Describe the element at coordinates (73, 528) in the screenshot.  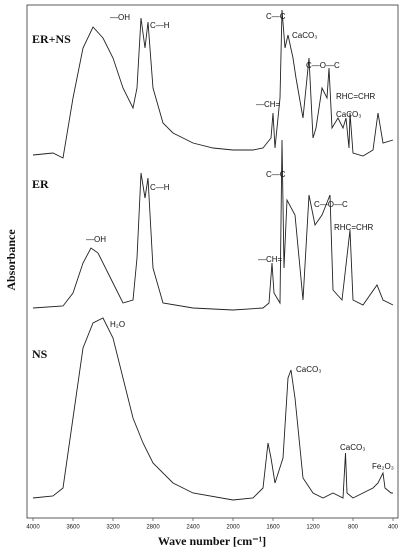
I see `x-tick-label: 3600` at that location.